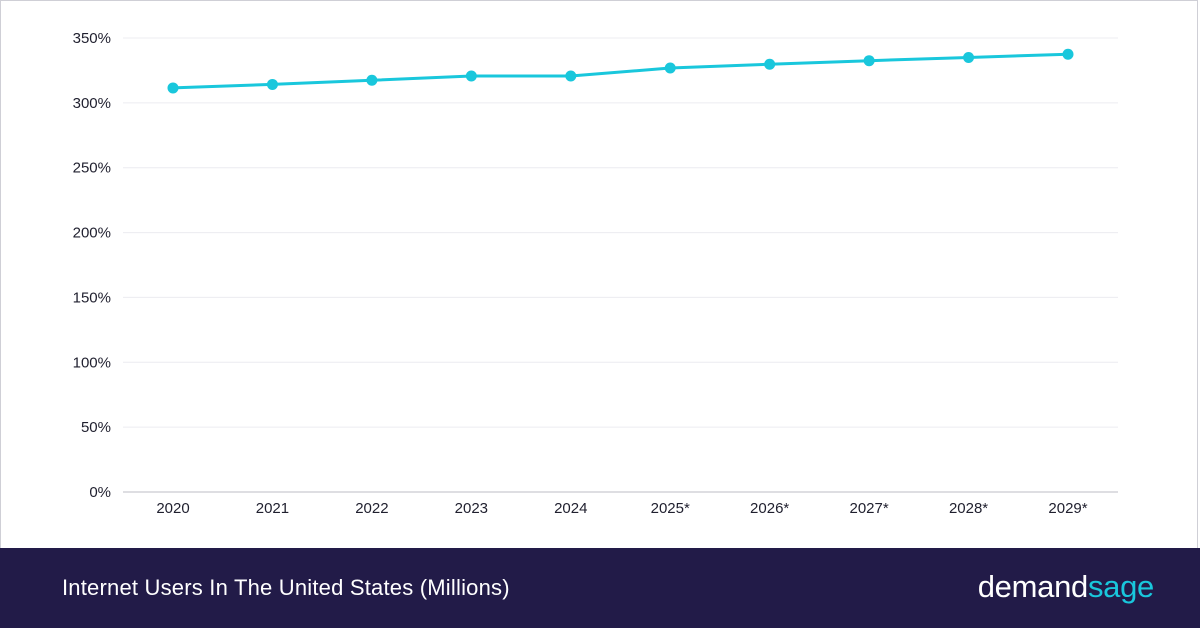 Image resolution: width=1200 pixels, height=628 pixels. Describe the element at coordinates (272, 508) in the screenshot. I see `x-tick-label: 2021` at that location.